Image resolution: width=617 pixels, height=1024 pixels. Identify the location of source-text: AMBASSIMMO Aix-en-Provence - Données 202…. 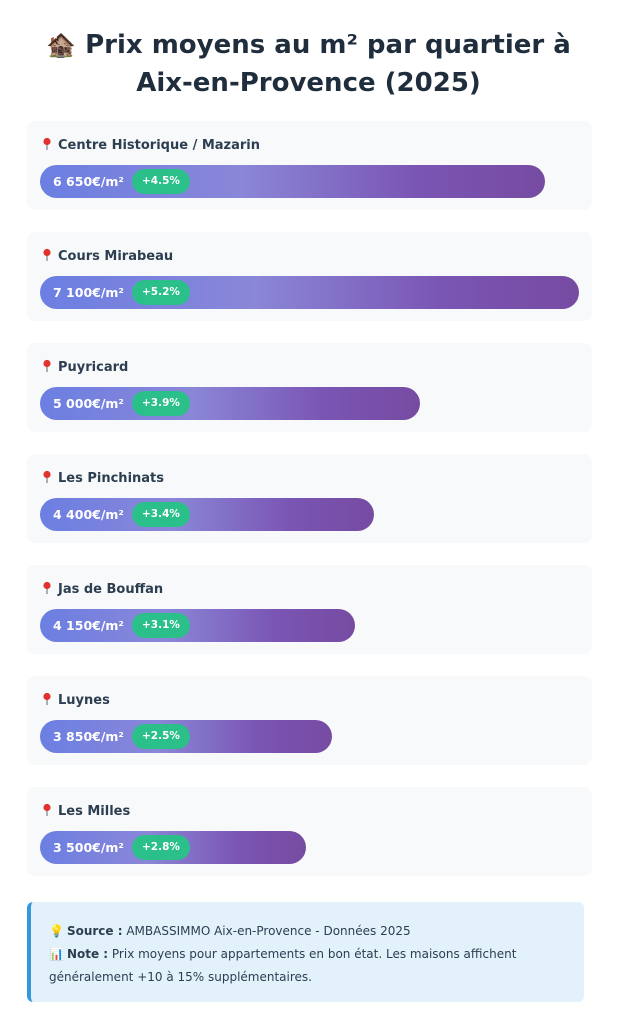
(266, 931).